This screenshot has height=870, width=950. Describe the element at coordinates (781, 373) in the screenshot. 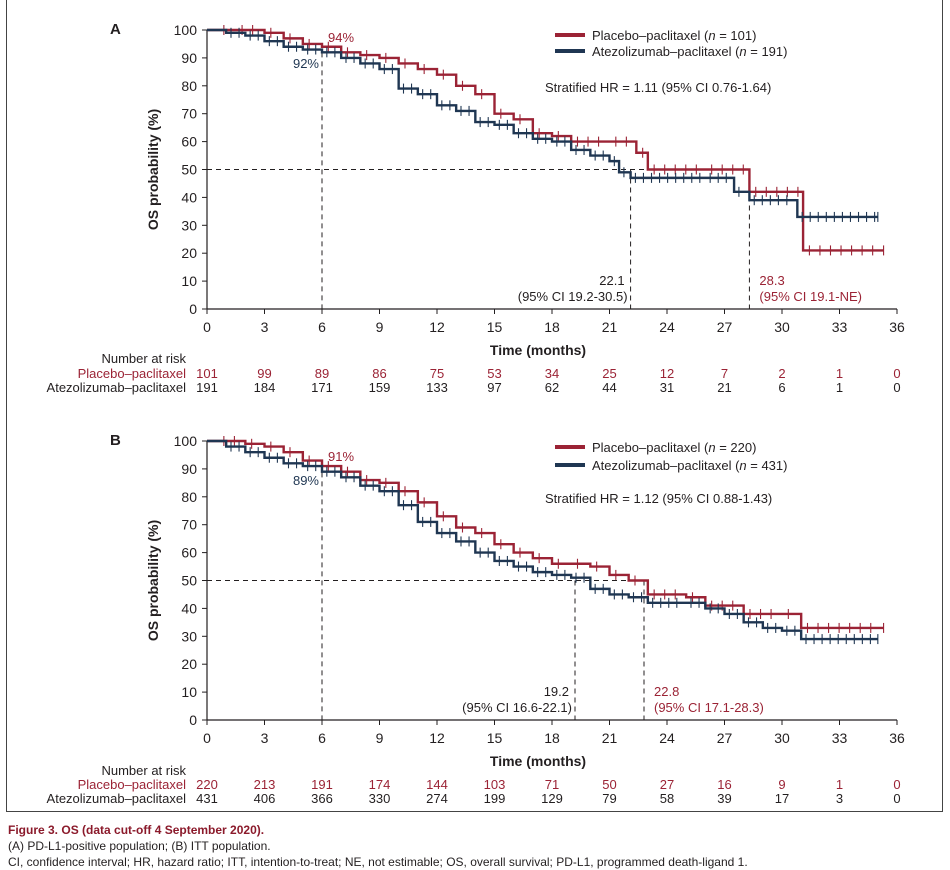

I see `placebo-risk-count: 2` at that location.